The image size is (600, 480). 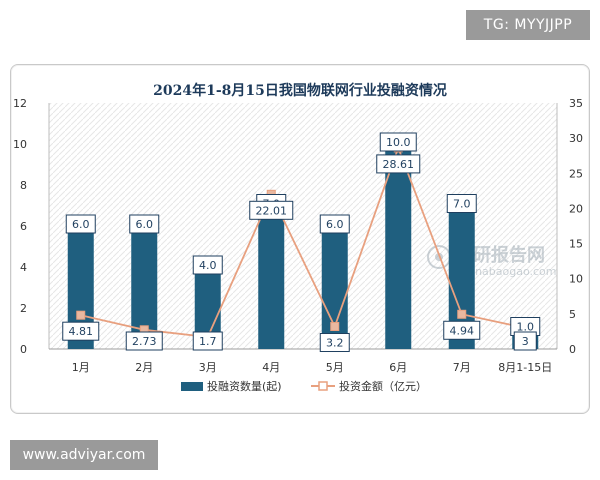 I want to click on line-value-label: 3.2, so click(x=335, y=343).